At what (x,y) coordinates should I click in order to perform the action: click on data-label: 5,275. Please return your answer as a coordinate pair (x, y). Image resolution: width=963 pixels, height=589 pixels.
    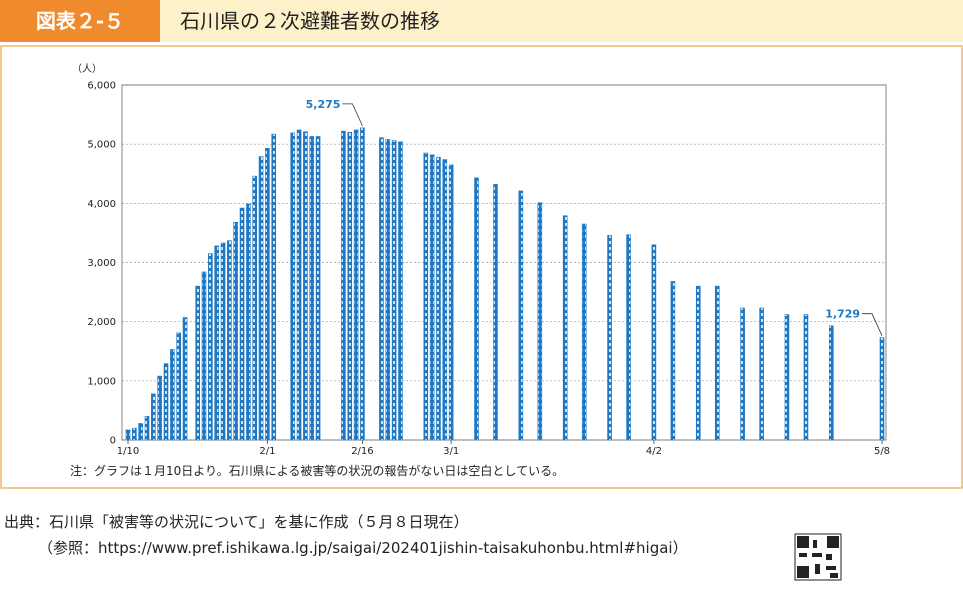
    Looking at the image, I should click on (323, 104).